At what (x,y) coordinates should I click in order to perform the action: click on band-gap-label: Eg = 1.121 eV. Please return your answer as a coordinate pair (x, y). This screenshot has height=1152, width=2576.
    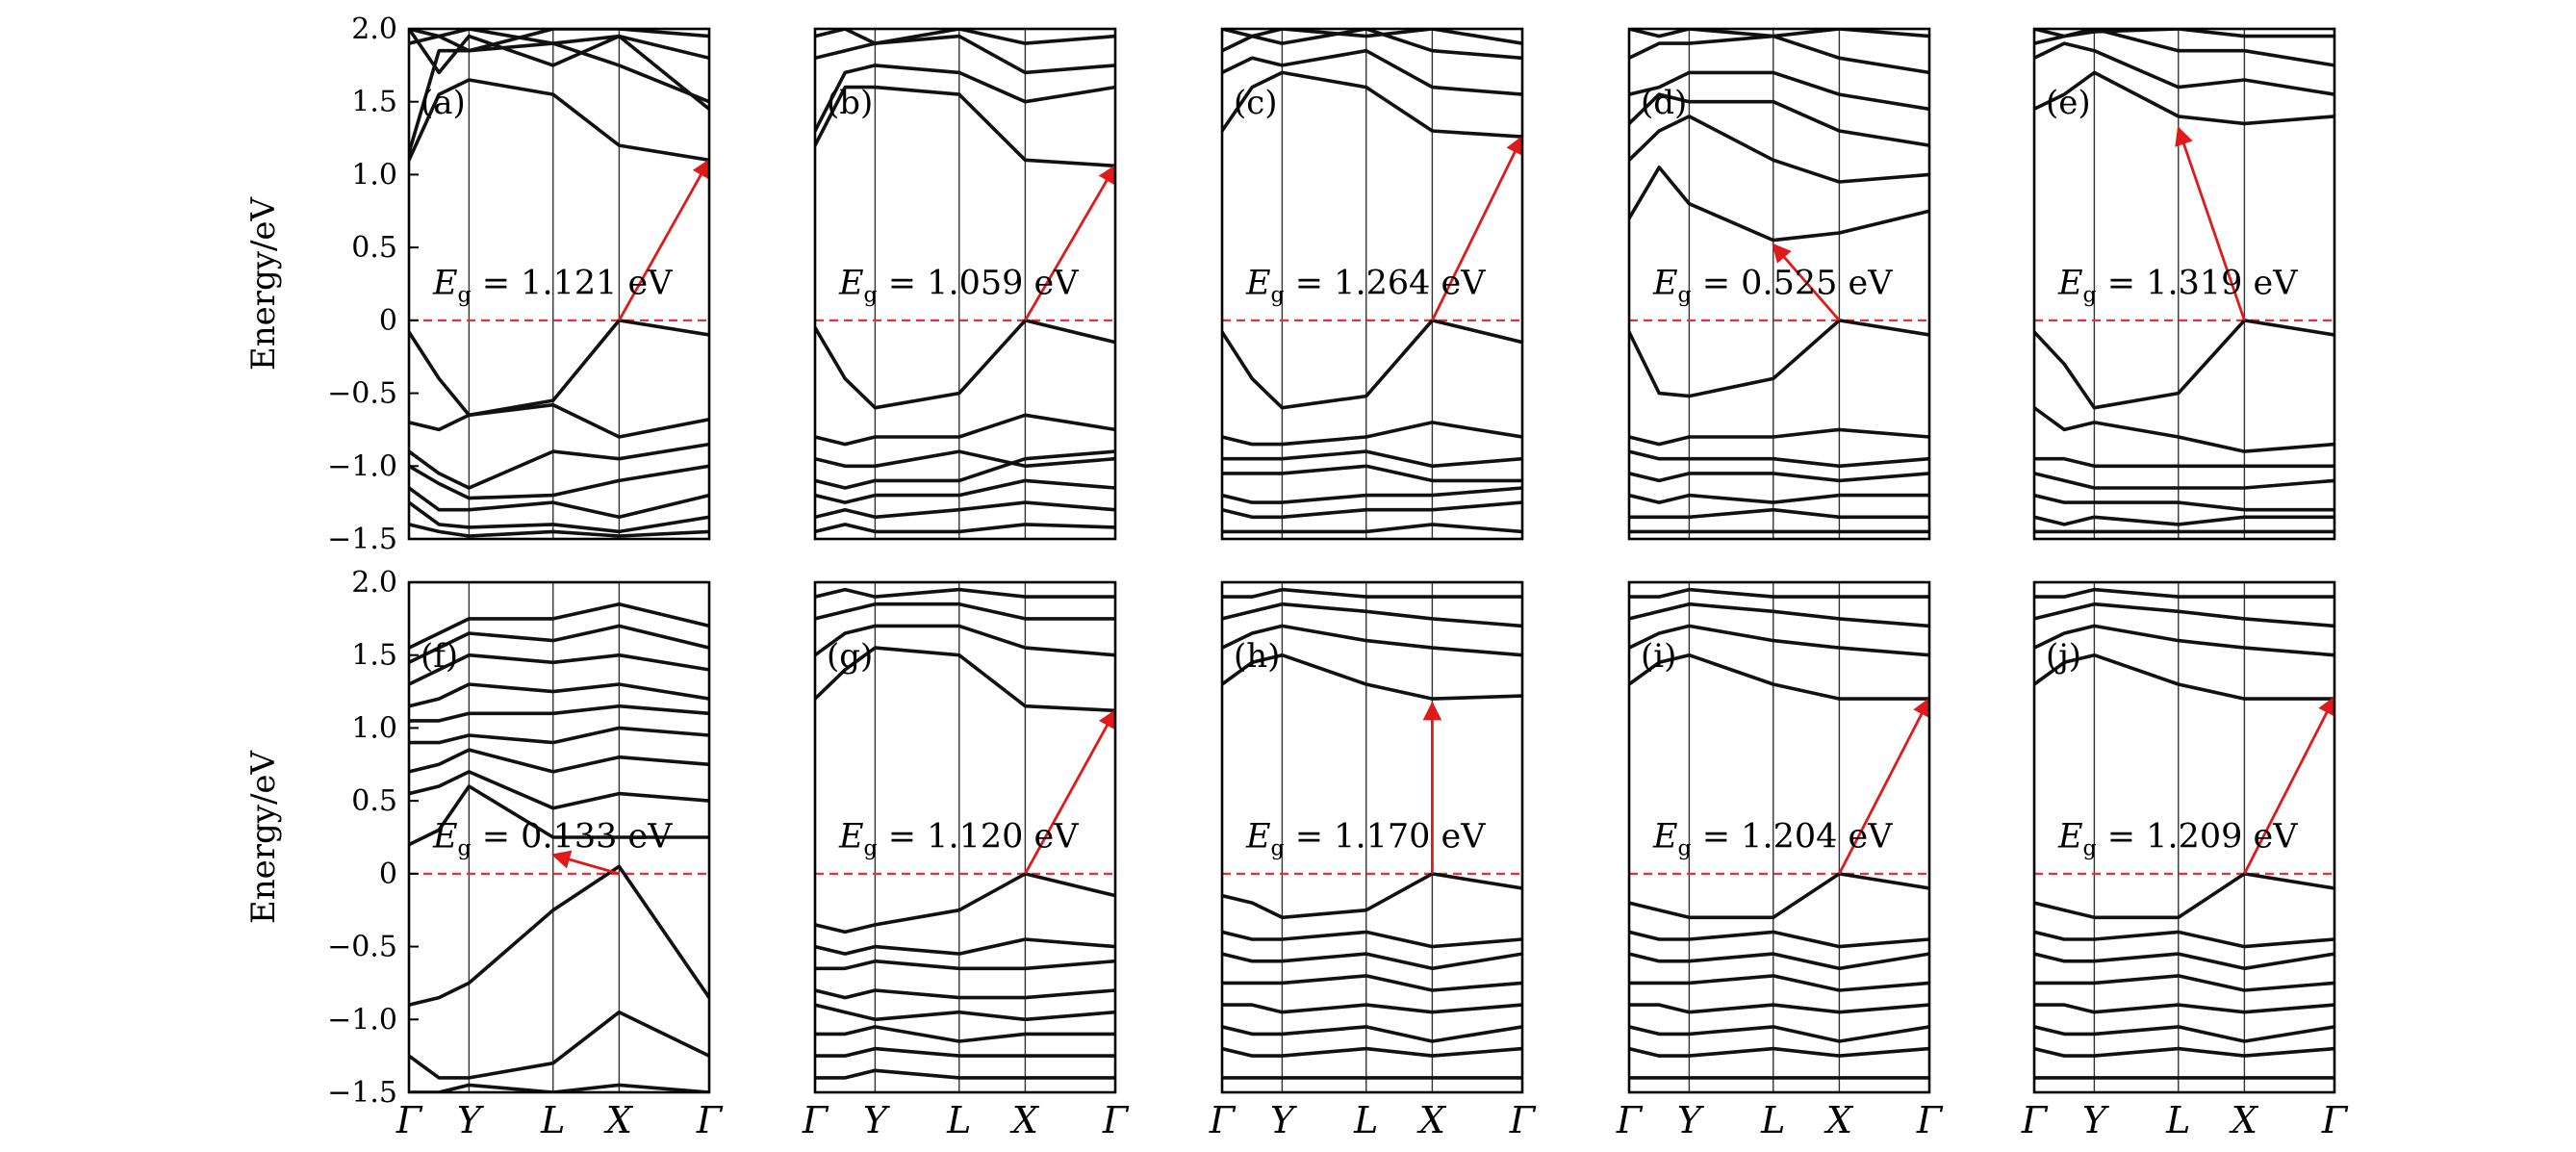
    Looking at the image, I should click on (552, 286).